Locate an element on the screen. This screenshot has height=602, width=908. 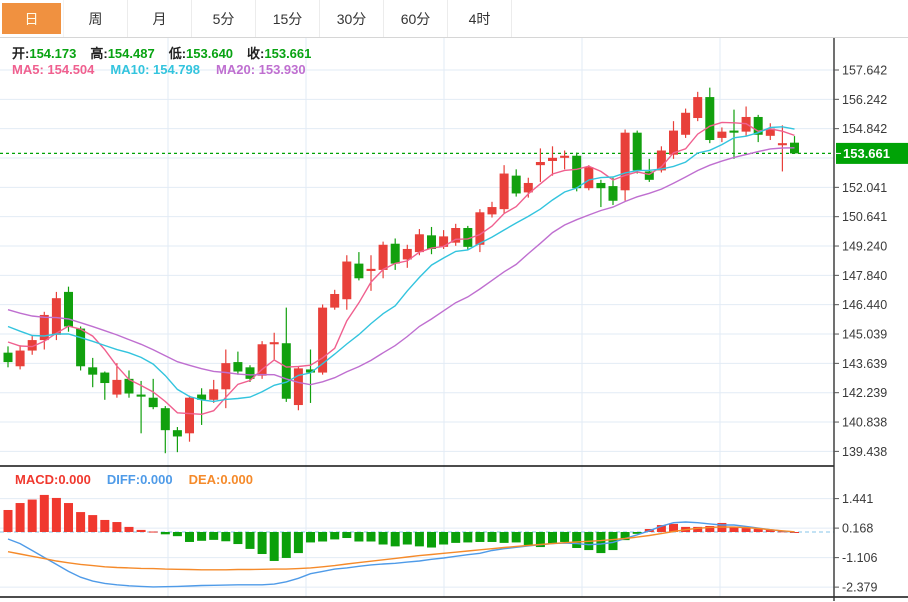
axis-tick-label: 154.842 is located at coordinates (864, 129).